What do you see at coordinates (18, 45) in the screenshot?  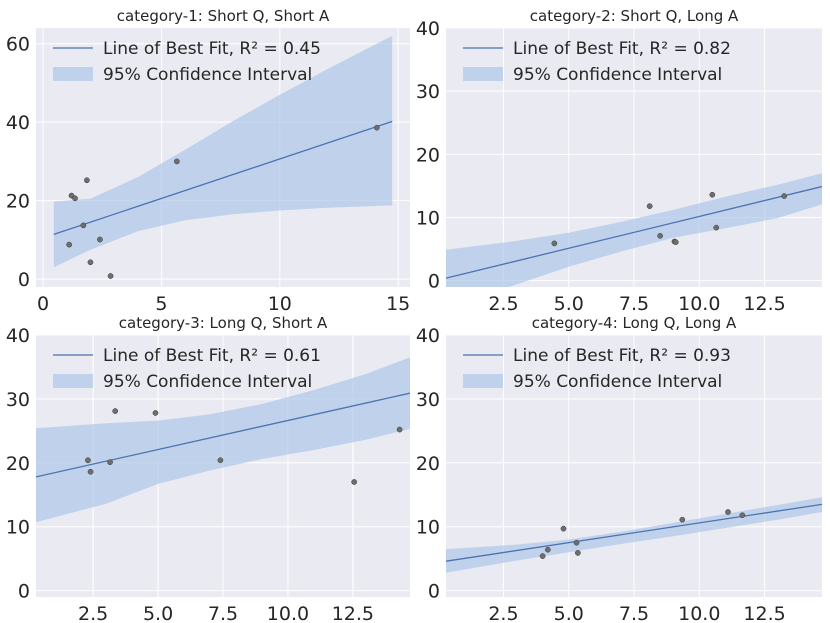 I see `y-tick-label: 60` at bounding box center [18, 45].